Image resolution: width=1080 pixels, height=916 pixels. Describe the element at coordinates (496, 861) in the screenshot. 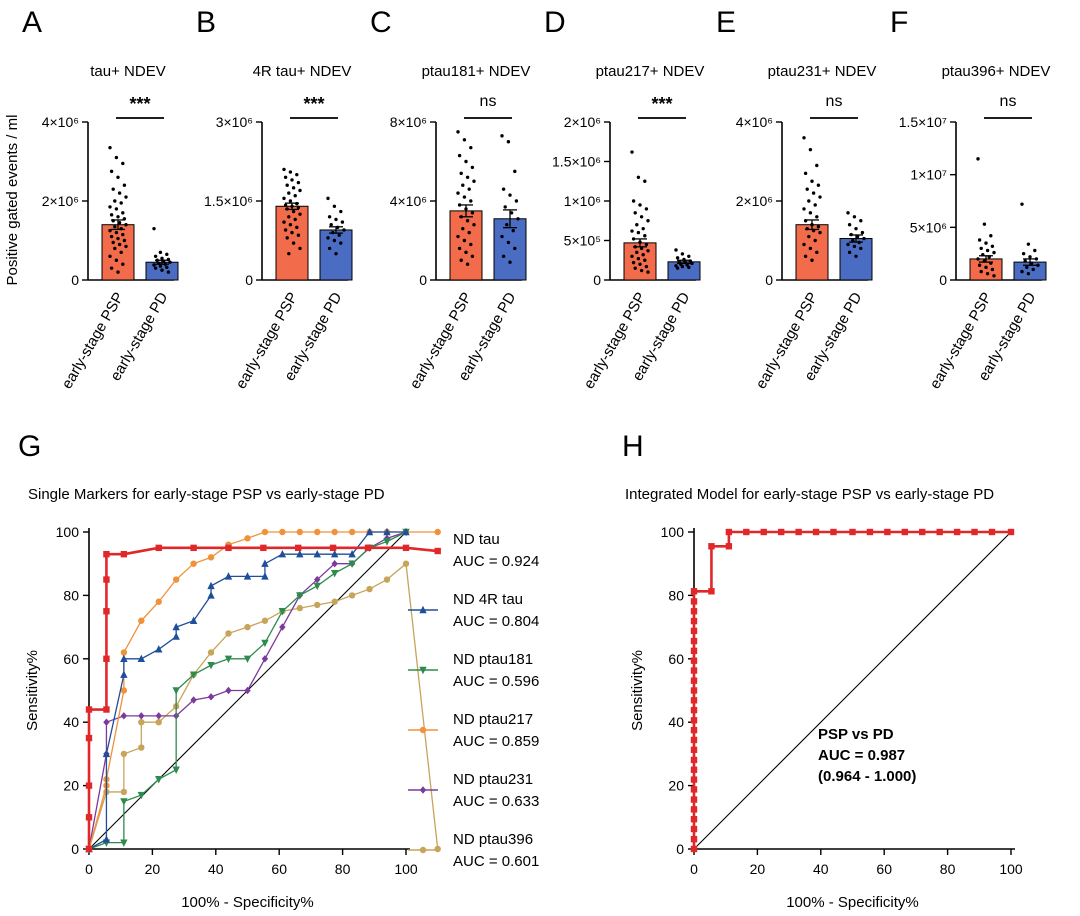

I see `legend-auc: AUC = 0.601` at that location.